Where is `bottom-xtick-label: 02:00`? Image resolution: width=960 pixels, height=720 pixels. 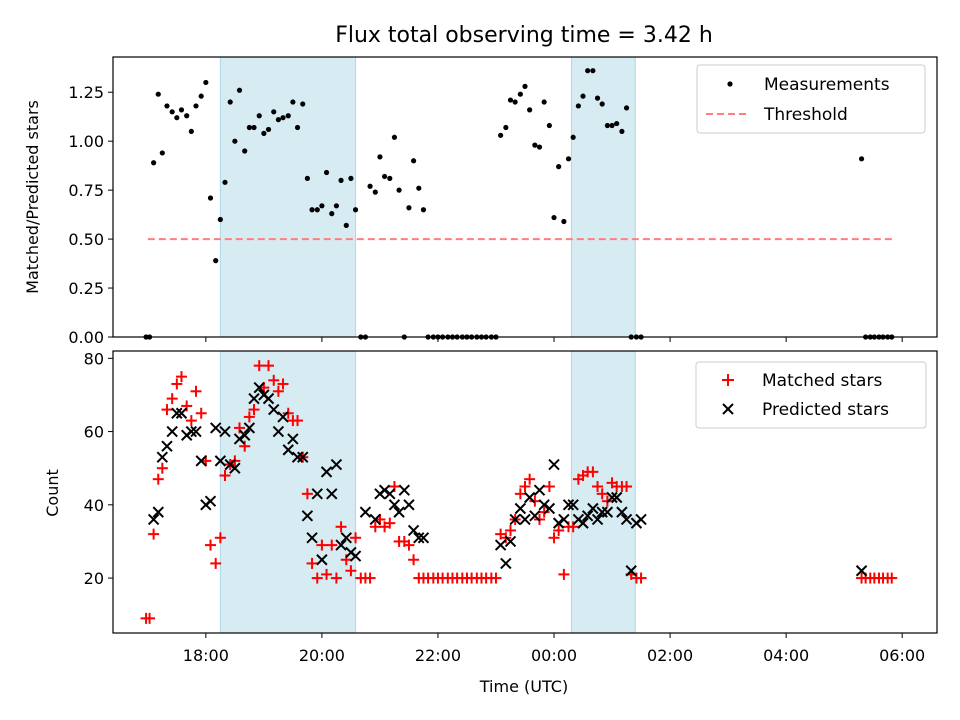 bottom-xtick-label: 02:00 is located at coordinates (670, 655).